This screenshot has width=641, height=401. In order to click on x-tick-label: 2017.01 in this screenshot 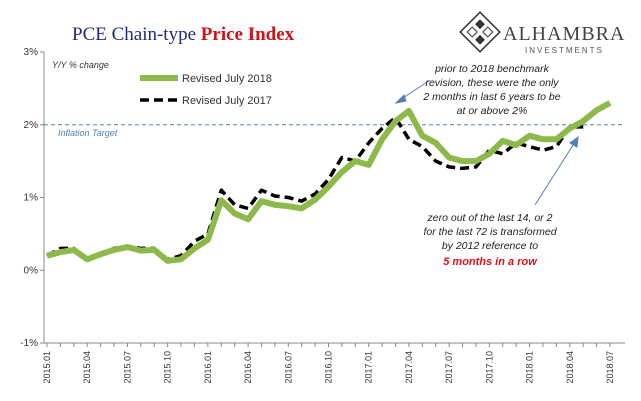, I will do `click(369, 367)`.